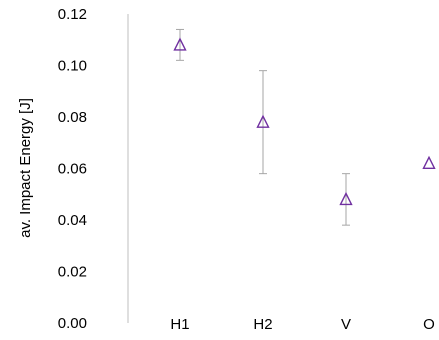 This screenshot has height=340, width=439. I want to click on y-axis-ticks: 0.00 0.02 0.04 0.06 0.08 0.10 0.12, so click(72, 169).